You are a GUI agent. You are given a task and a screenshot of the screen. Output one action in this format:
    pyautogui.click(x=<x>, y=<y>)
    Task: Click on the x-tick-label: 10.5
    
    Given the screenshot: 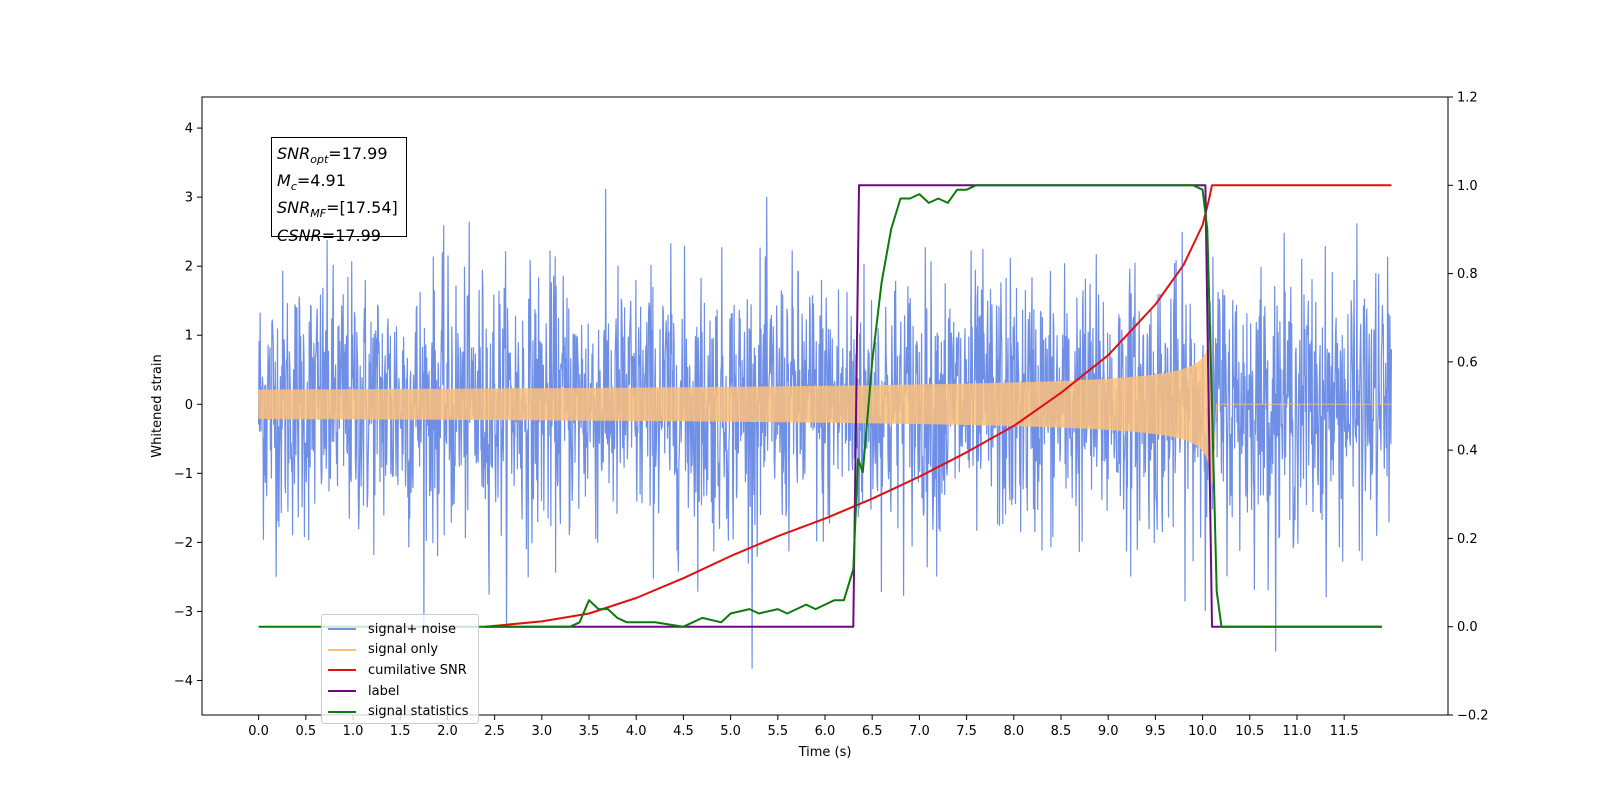 What is the action you would take?
    pyautogui.click(x=1249, y=731)
    